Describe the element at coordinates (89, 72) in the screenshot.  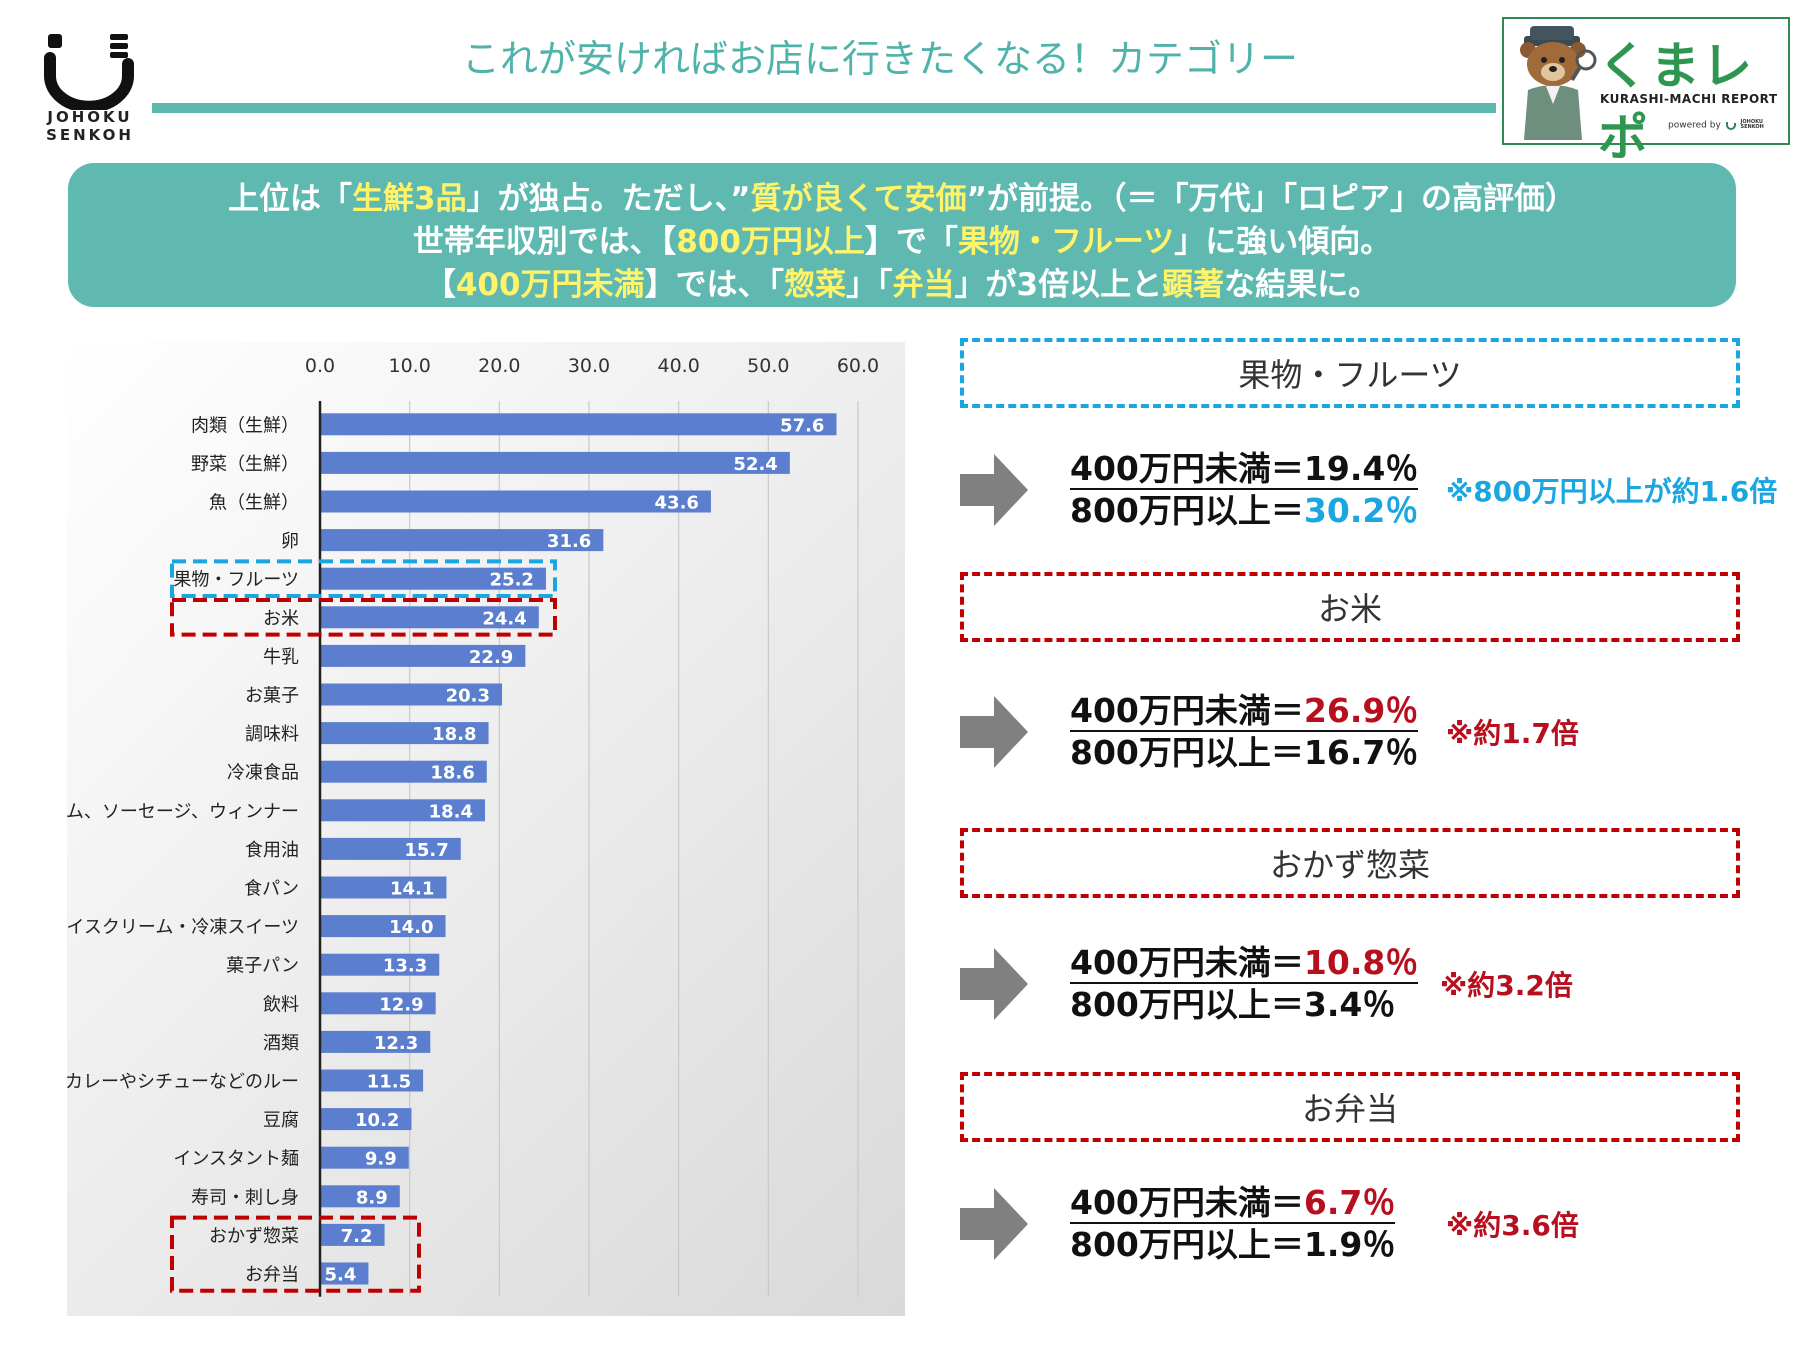
I see `johoku-senkoh-logo` at that location.